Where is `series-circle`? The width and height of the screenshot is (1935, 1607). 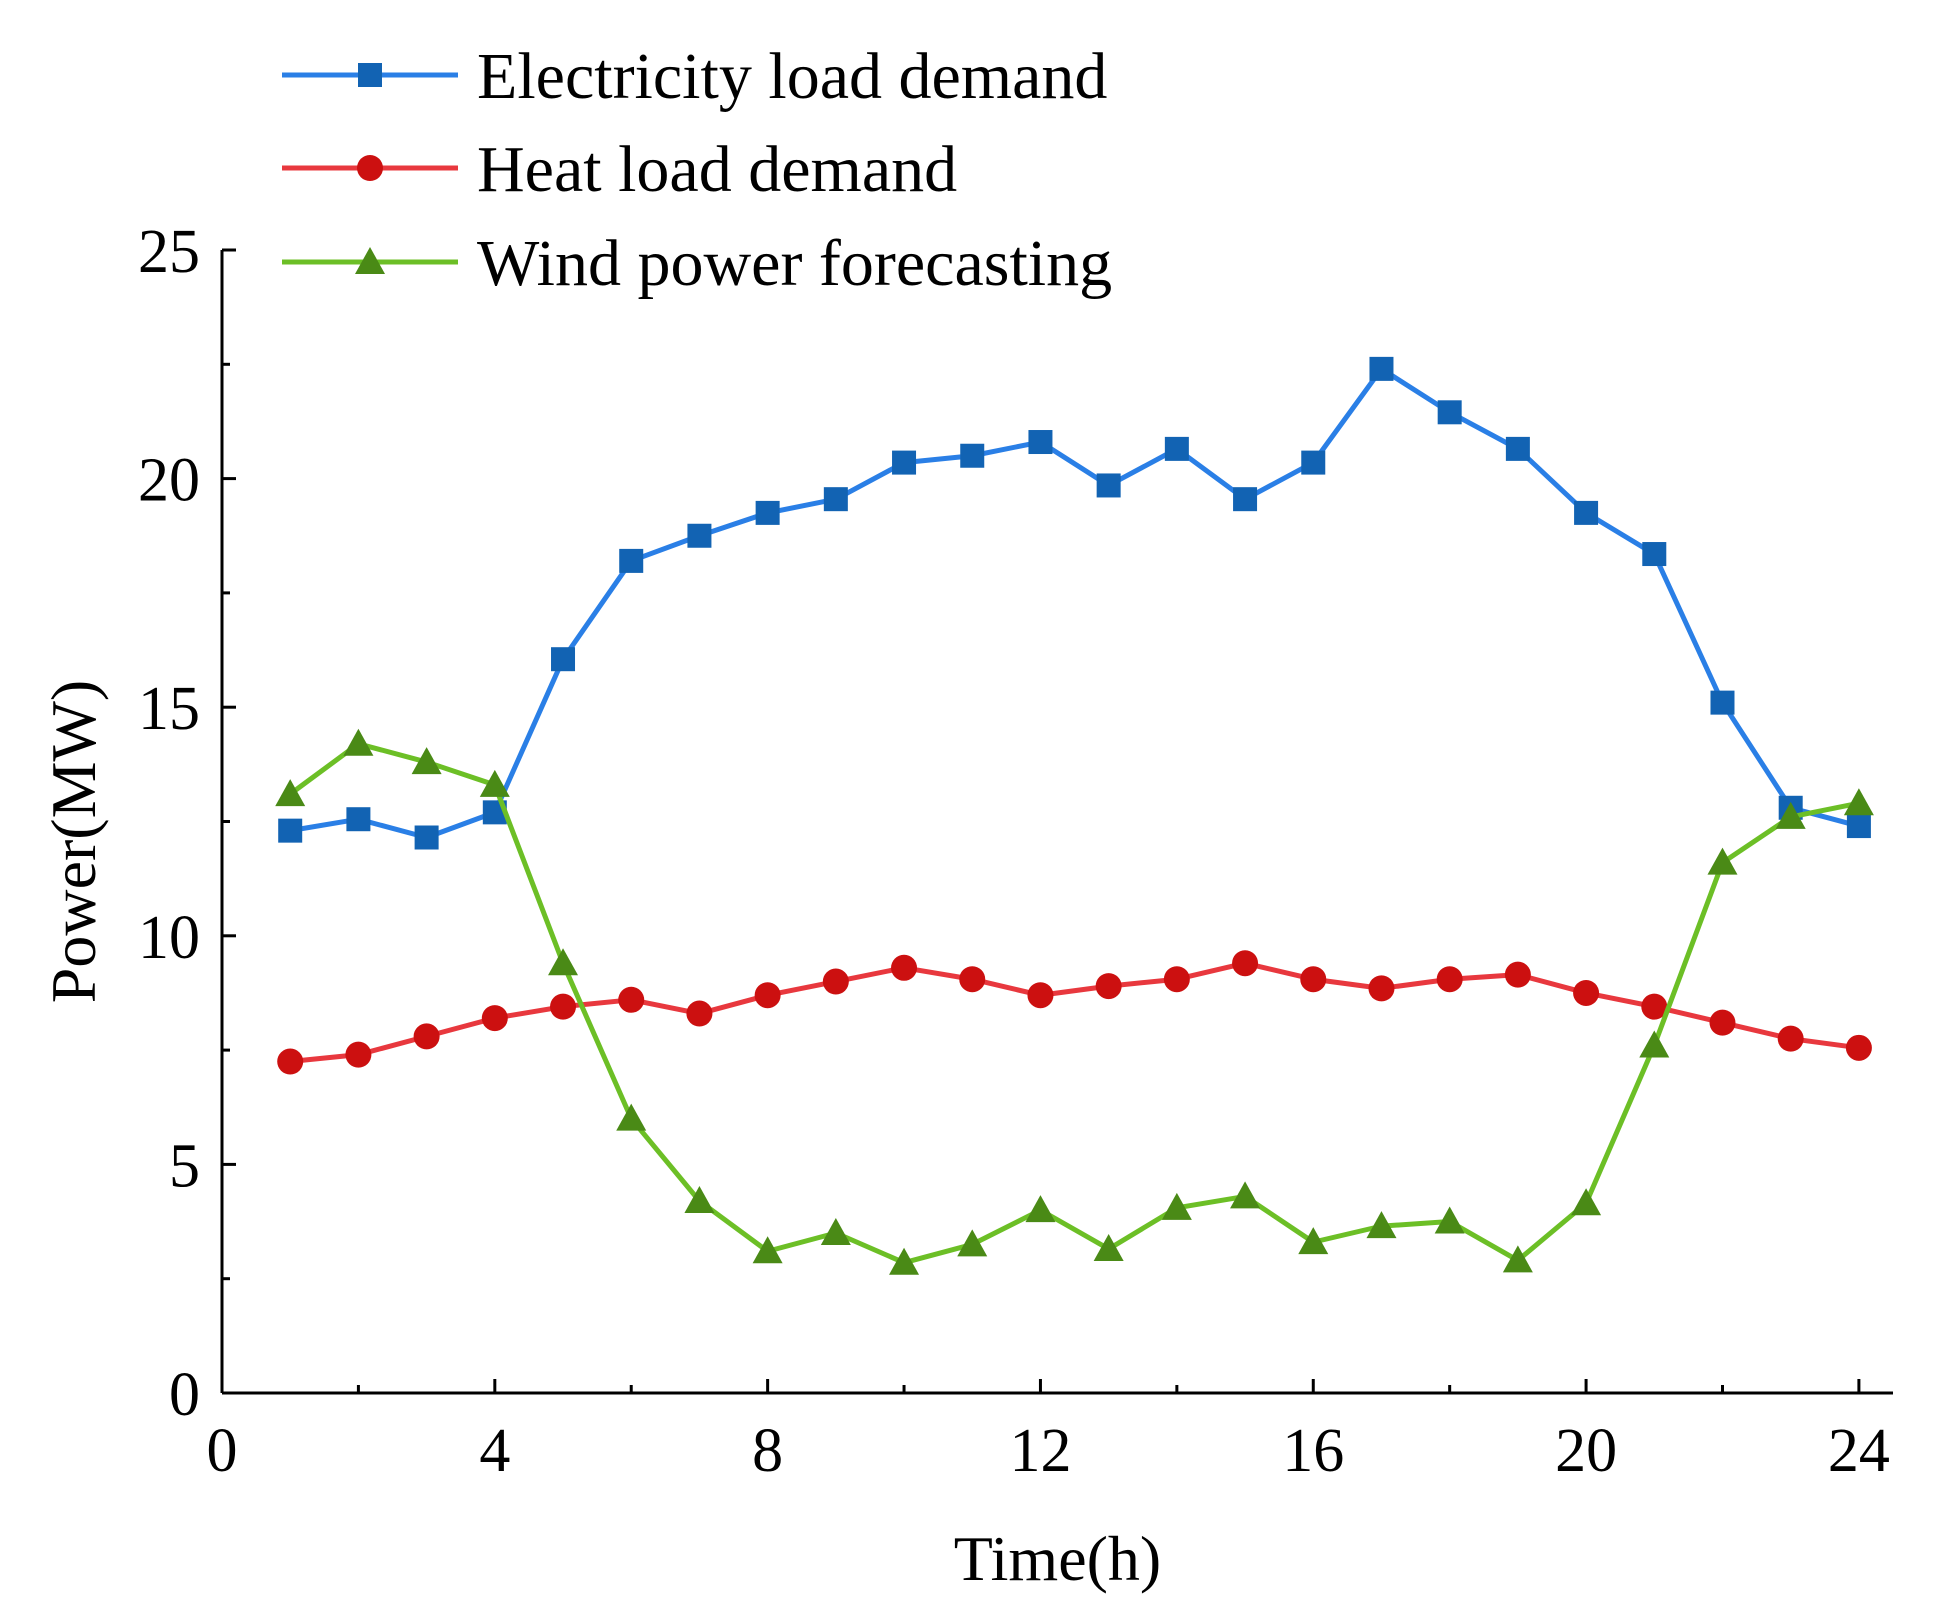 series-circle is located at coordinates (1074, 1012).